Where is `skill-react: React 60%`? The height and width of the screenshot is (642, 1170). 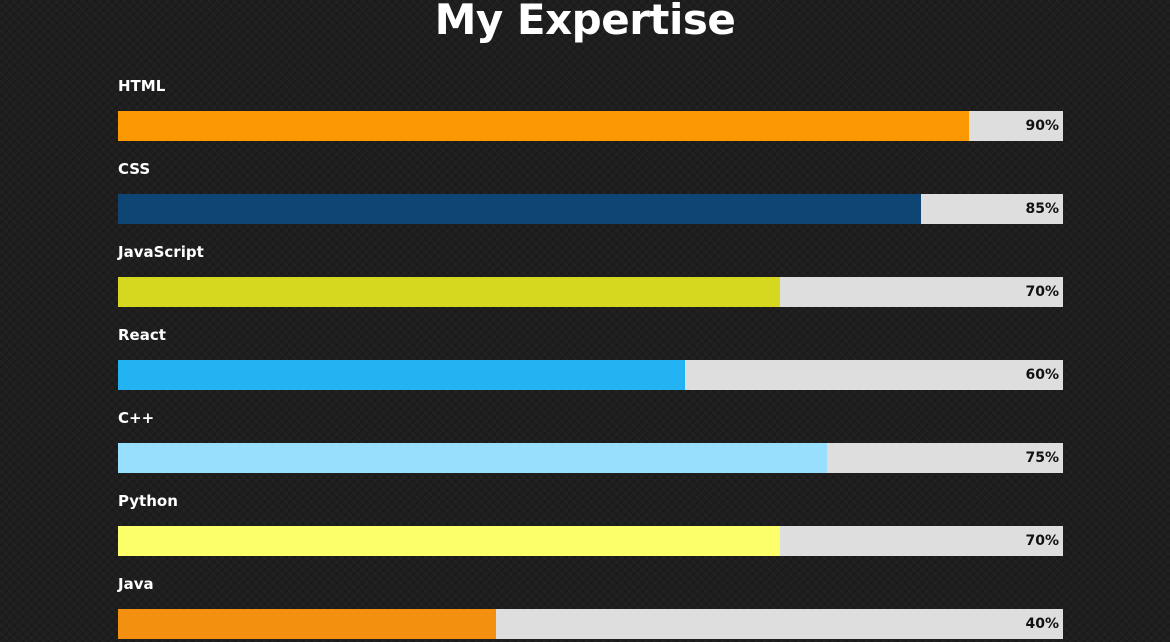 skill-react: React 60% is located at coordinates (590, 363).